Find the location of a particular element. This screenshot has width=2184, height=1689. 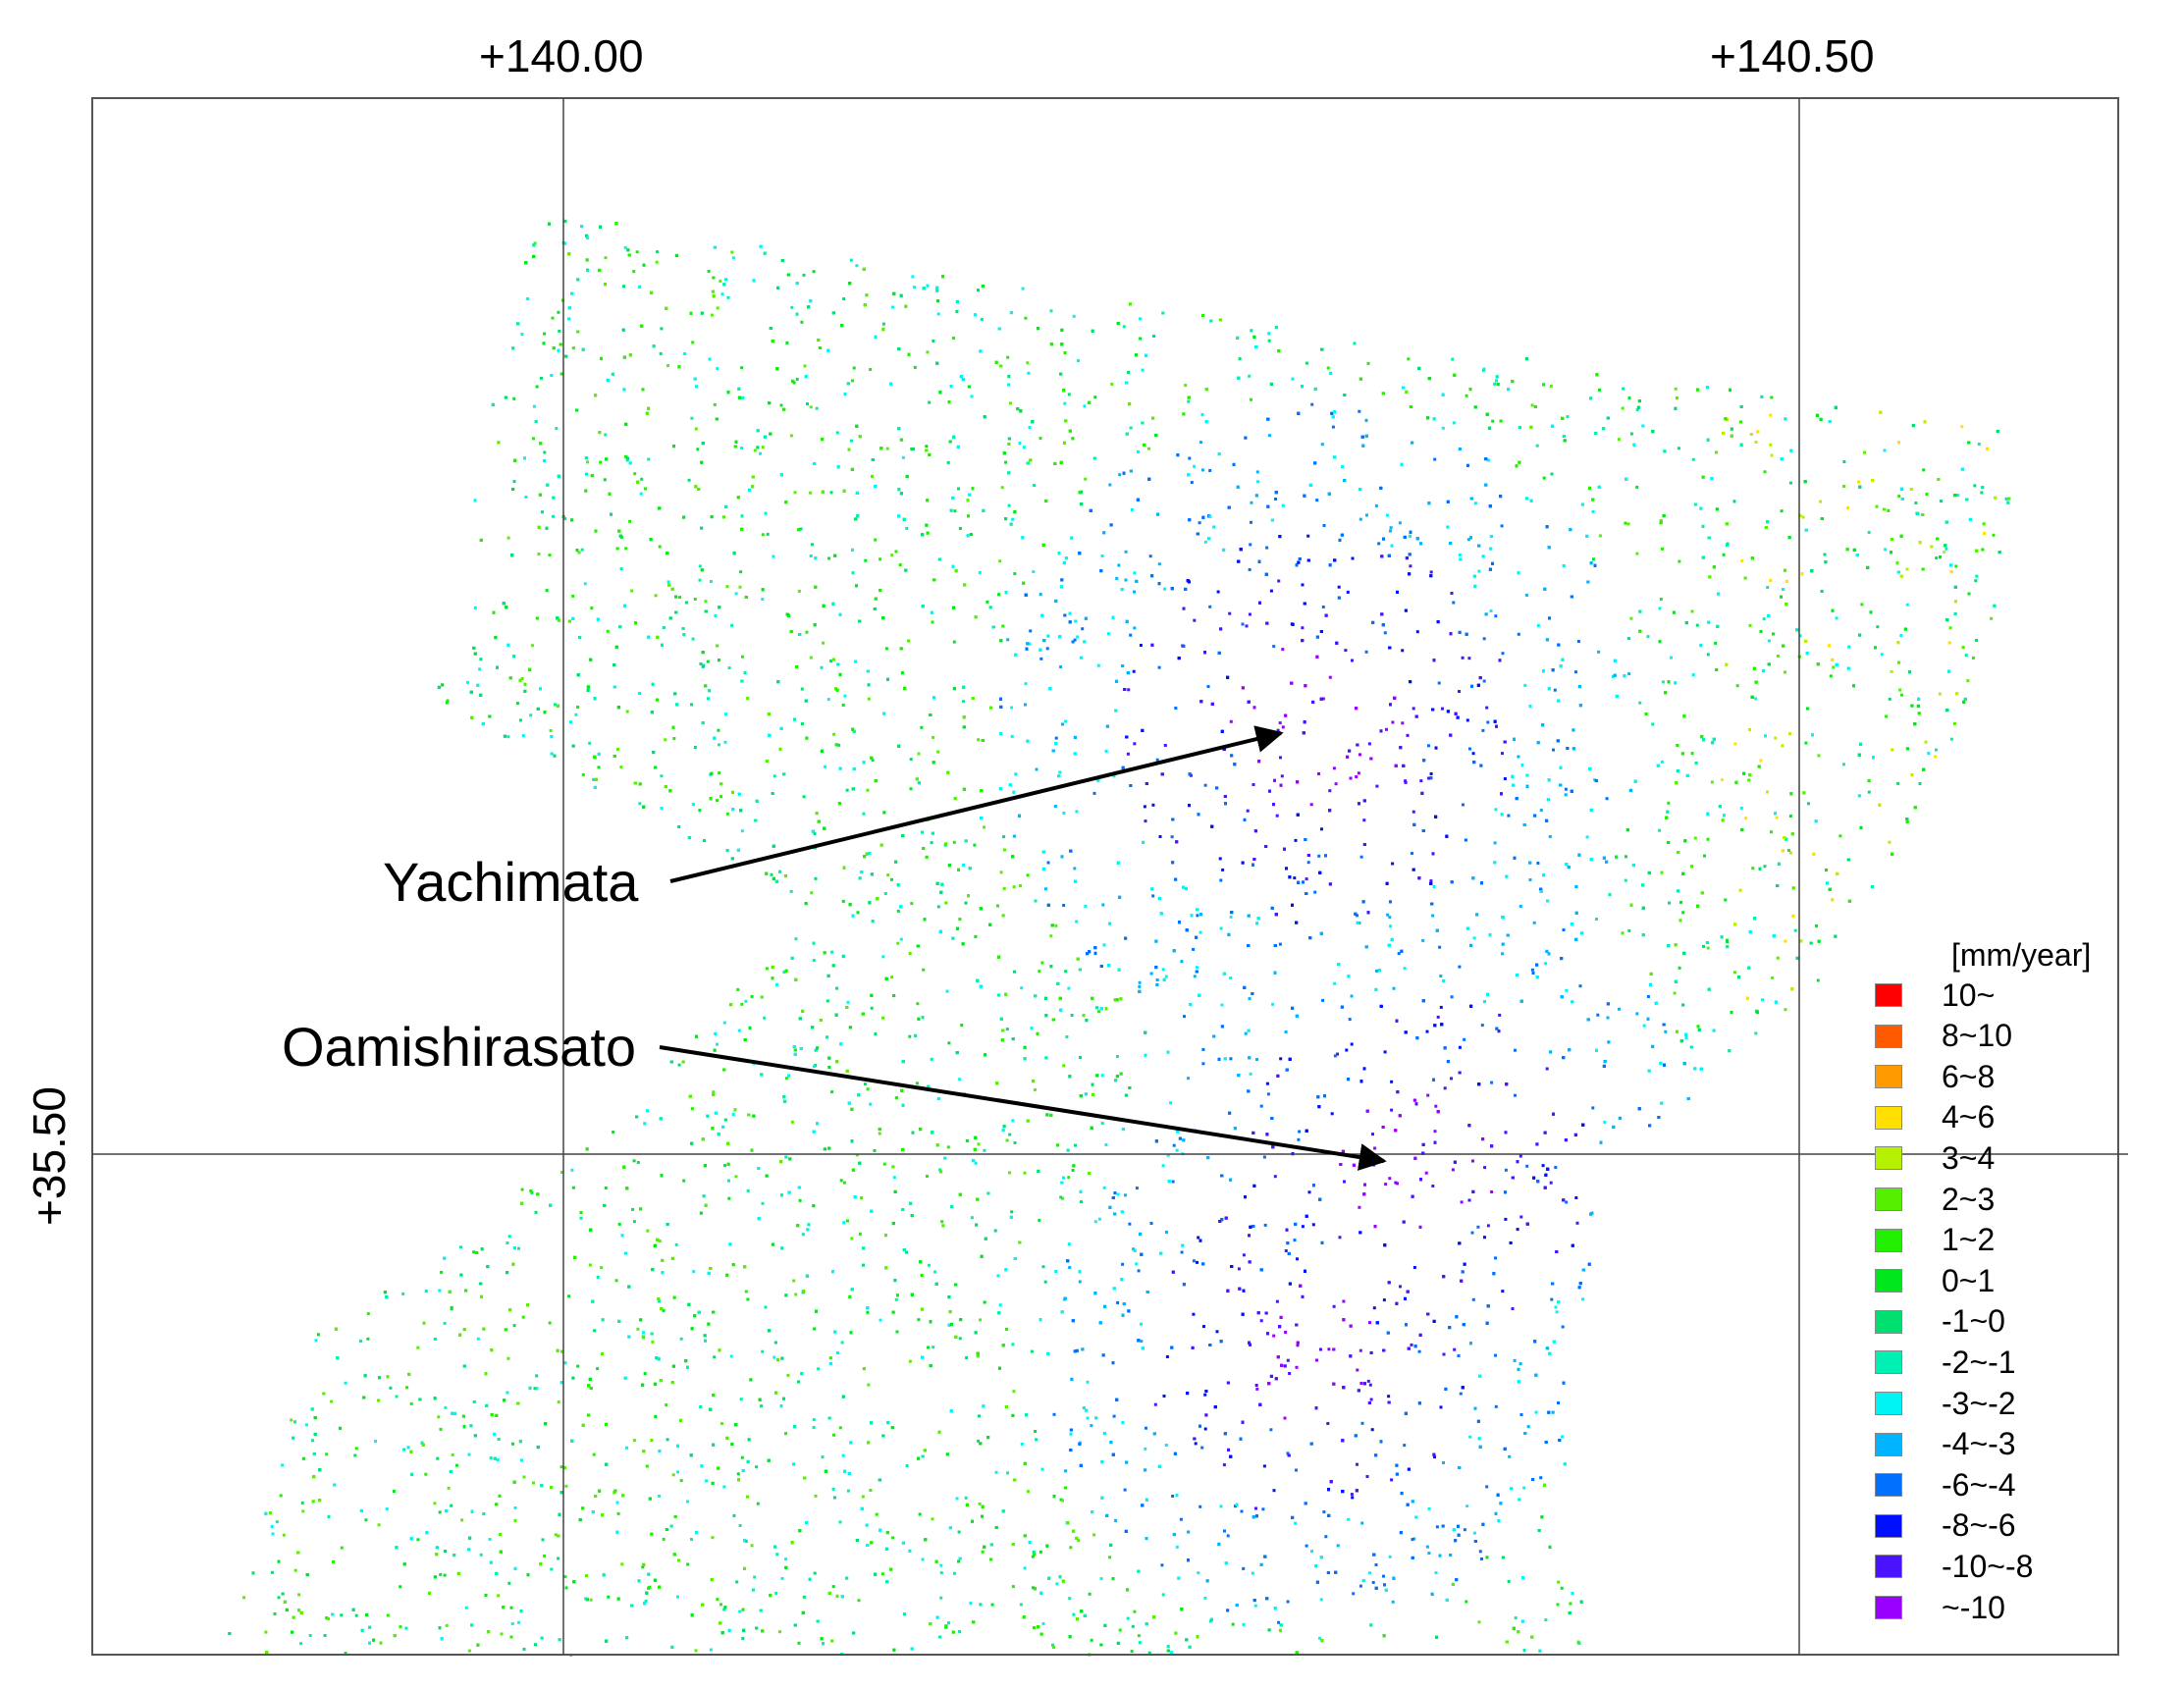

lon-label-140-50: +140.50 is located at coordinates (1792, 55).